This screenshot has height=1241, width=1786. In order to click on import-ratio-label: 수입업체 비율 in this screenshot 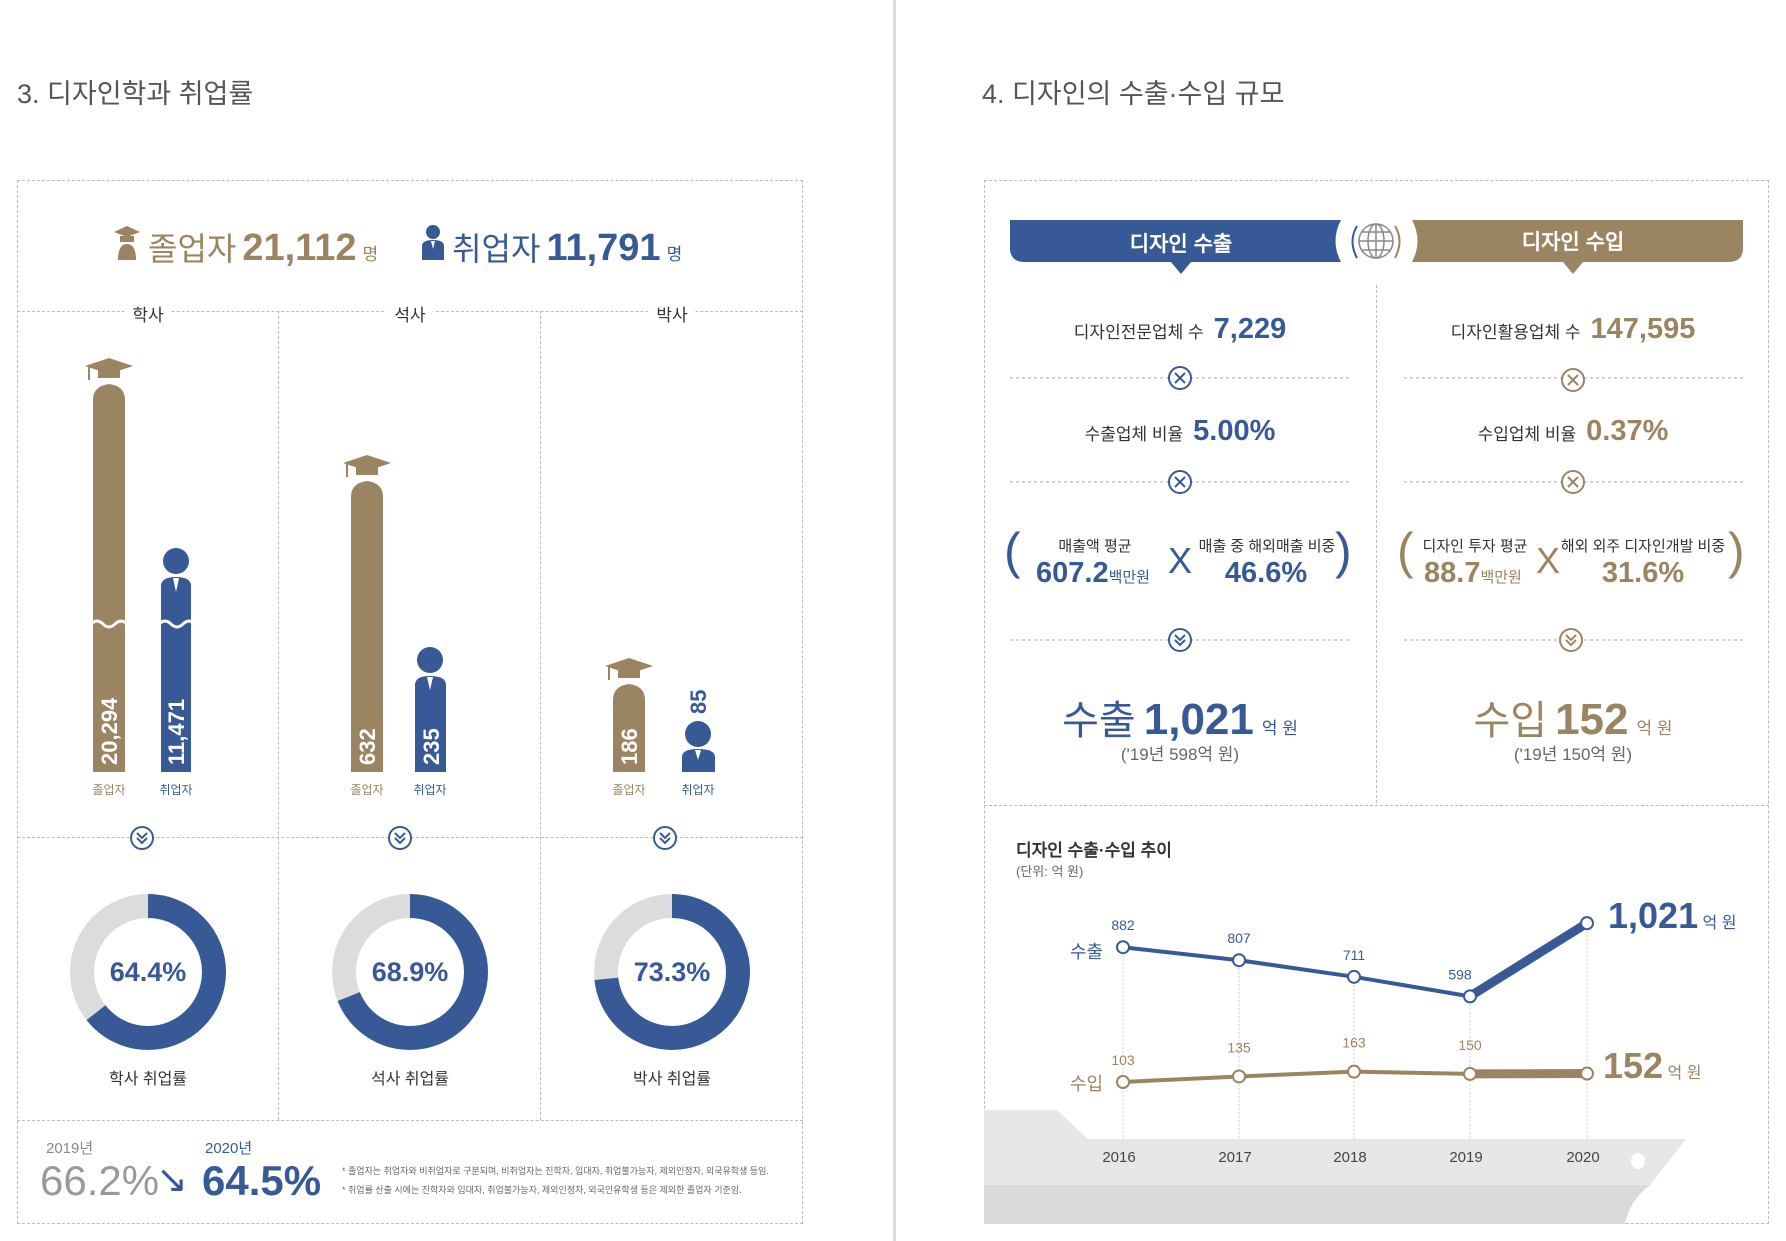, I will do `click(1527, 434)`.